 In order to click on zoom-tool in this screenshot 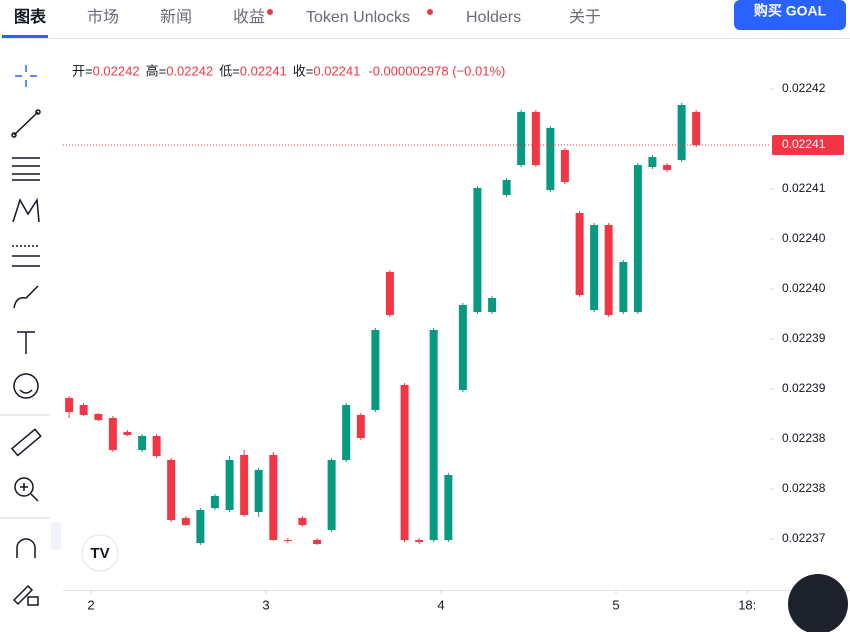, I will do `click(26, 489)`.